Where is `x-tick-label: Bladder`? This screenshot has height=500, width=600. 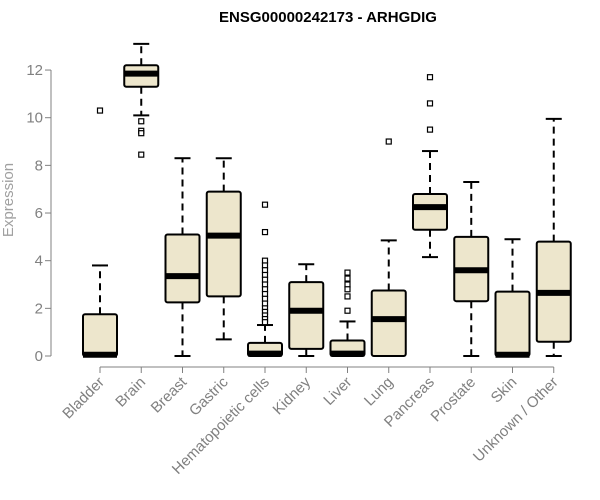
x-tick-label: Bladder is located at coordinates (83, 398).